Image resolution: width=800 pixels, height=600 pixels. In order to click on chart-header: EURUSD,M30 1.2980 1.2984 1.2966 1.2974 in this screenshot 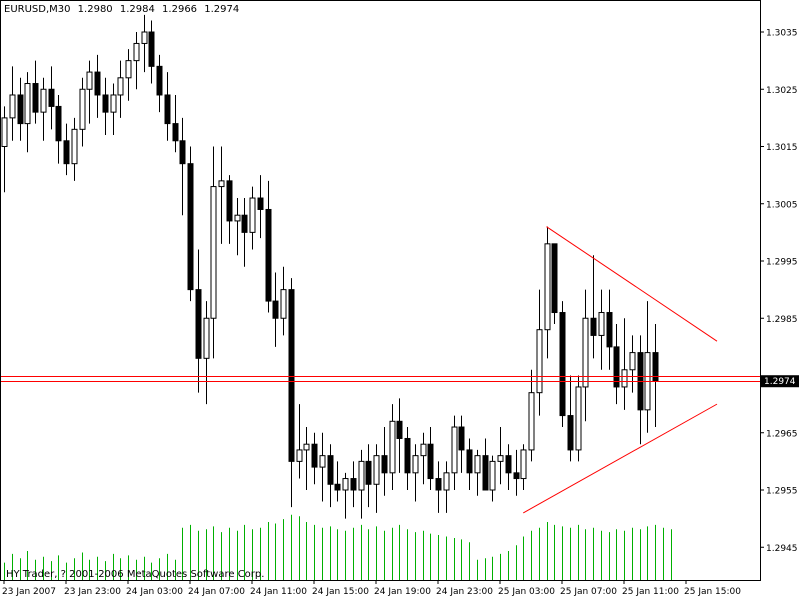, I will do `click(123, 9)`.